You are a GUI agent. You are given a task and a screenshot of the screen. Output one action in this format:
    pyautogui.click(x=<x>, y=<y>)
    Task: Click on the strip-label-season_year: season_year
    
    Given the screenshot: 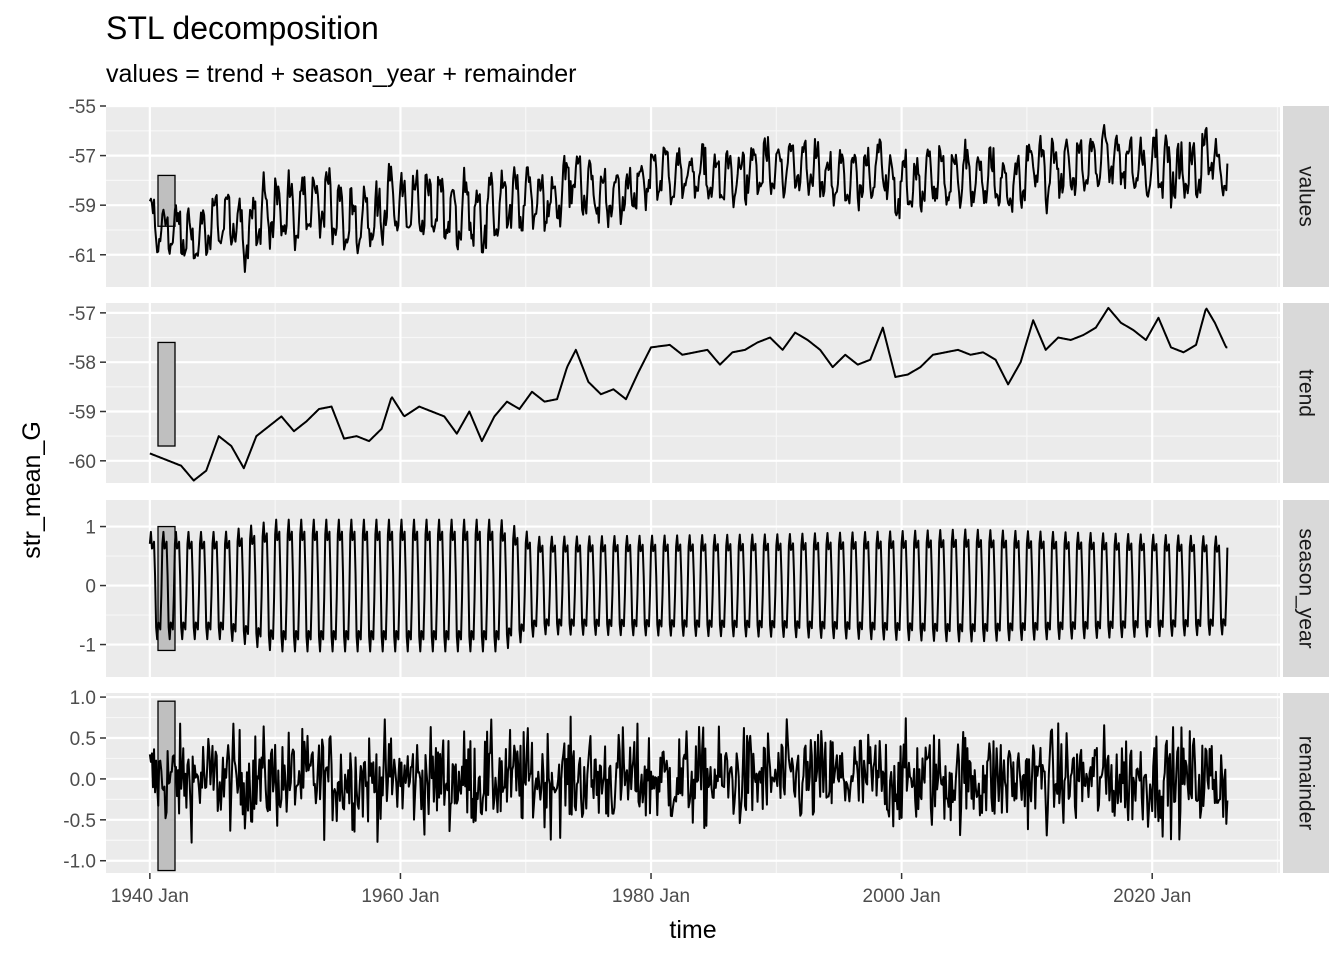 What is the action you would take?
    pyautogui.click(x=1306, y=588)
    